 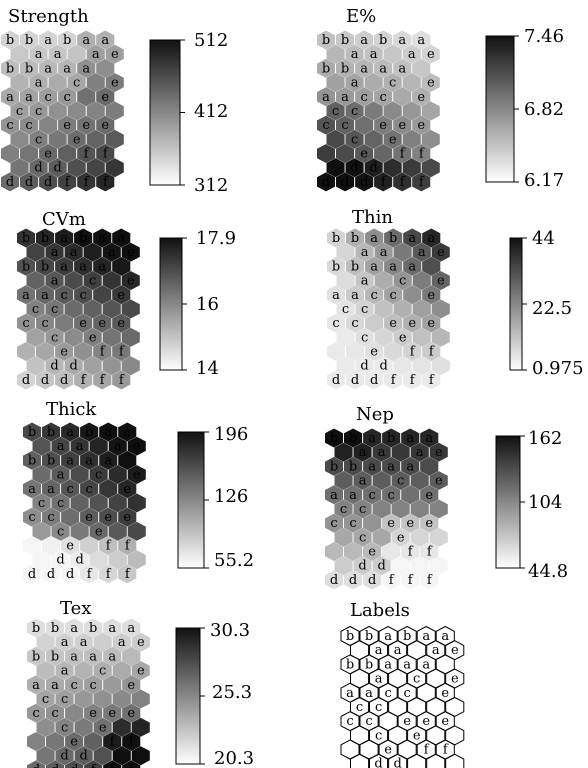 What do you see at coordinates (545, 502) in the screenshot?
I see `colorbar-tick-mid: 104` at bounding box center [545, 502].